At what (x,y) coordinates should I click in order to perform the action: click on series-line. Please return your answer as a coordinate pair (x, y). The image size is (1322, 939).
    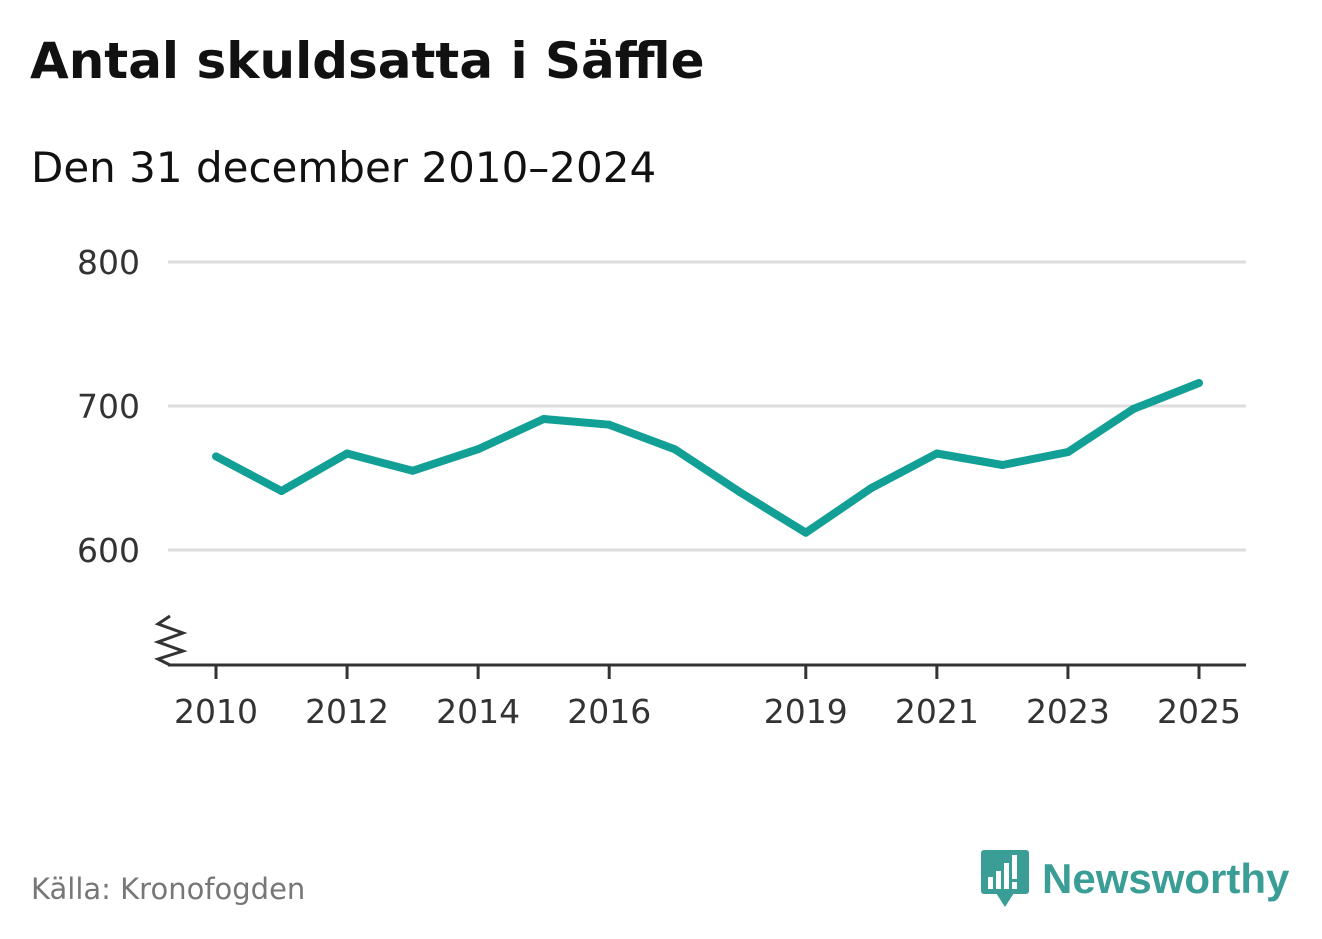
    Looking at the image, I should click on (707, 458).